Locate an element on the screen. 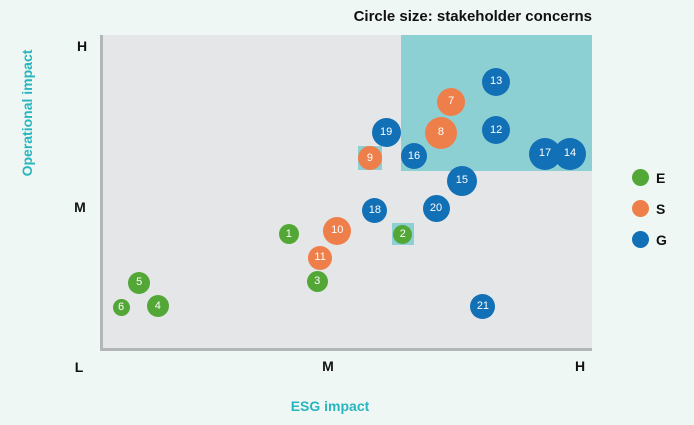  x-tick-high: H is located at coordinates (580, 366).